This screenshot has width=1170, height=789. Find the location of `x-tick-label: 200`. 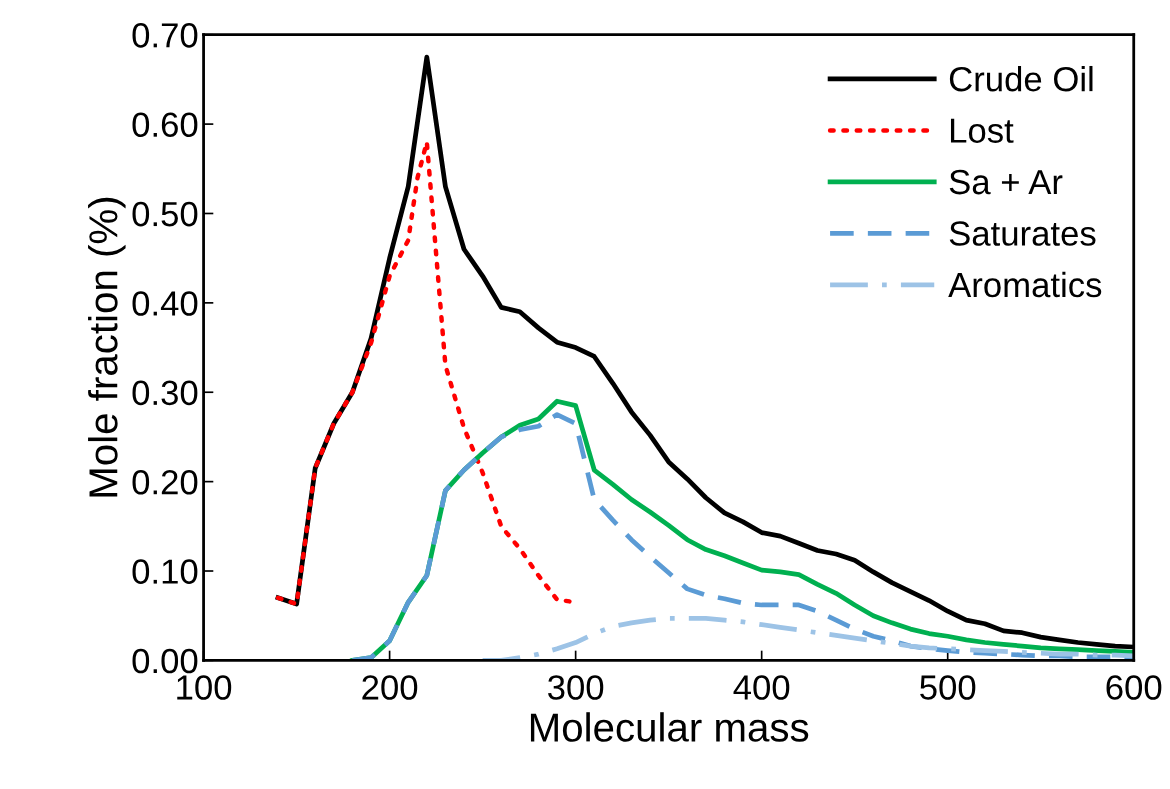

x-tick-label: 200 is located at coordinates (390, 687).